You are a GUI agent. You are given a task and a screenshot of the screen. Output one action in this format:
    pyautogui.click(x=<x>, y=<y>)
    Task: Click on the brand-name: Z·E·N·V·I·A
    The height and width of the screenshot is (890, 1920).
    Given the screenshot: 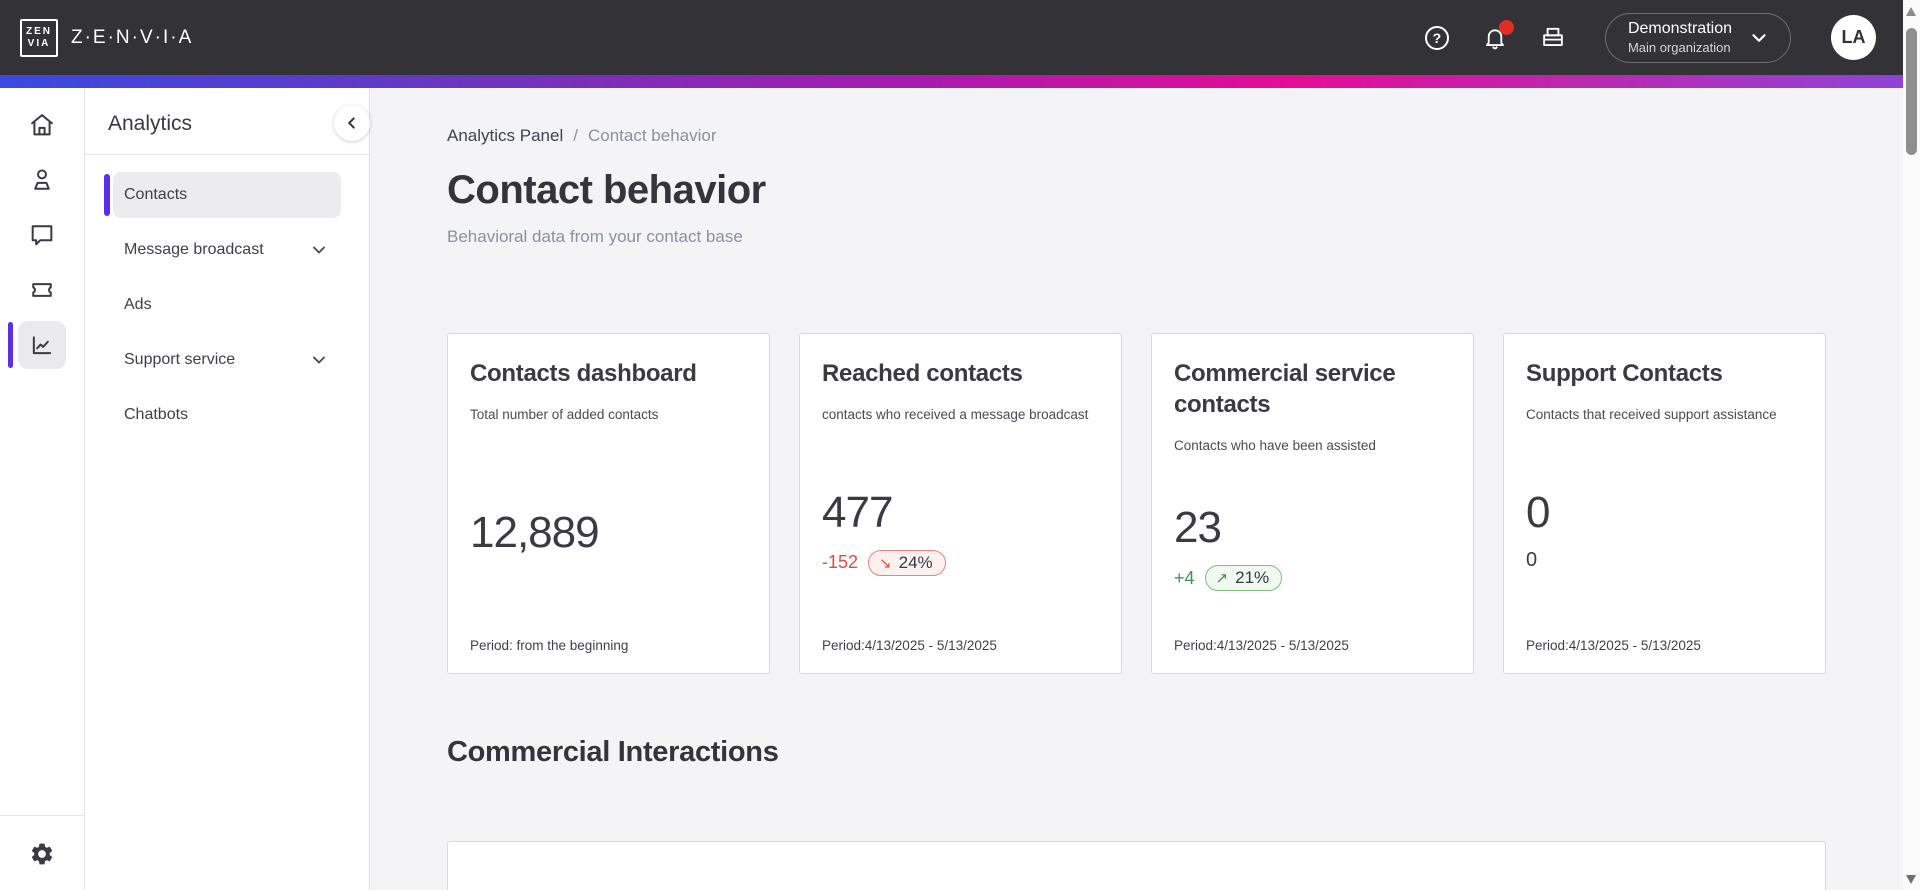 What is the action you would take?
    pyautogui.click(x=132, y=37)
    